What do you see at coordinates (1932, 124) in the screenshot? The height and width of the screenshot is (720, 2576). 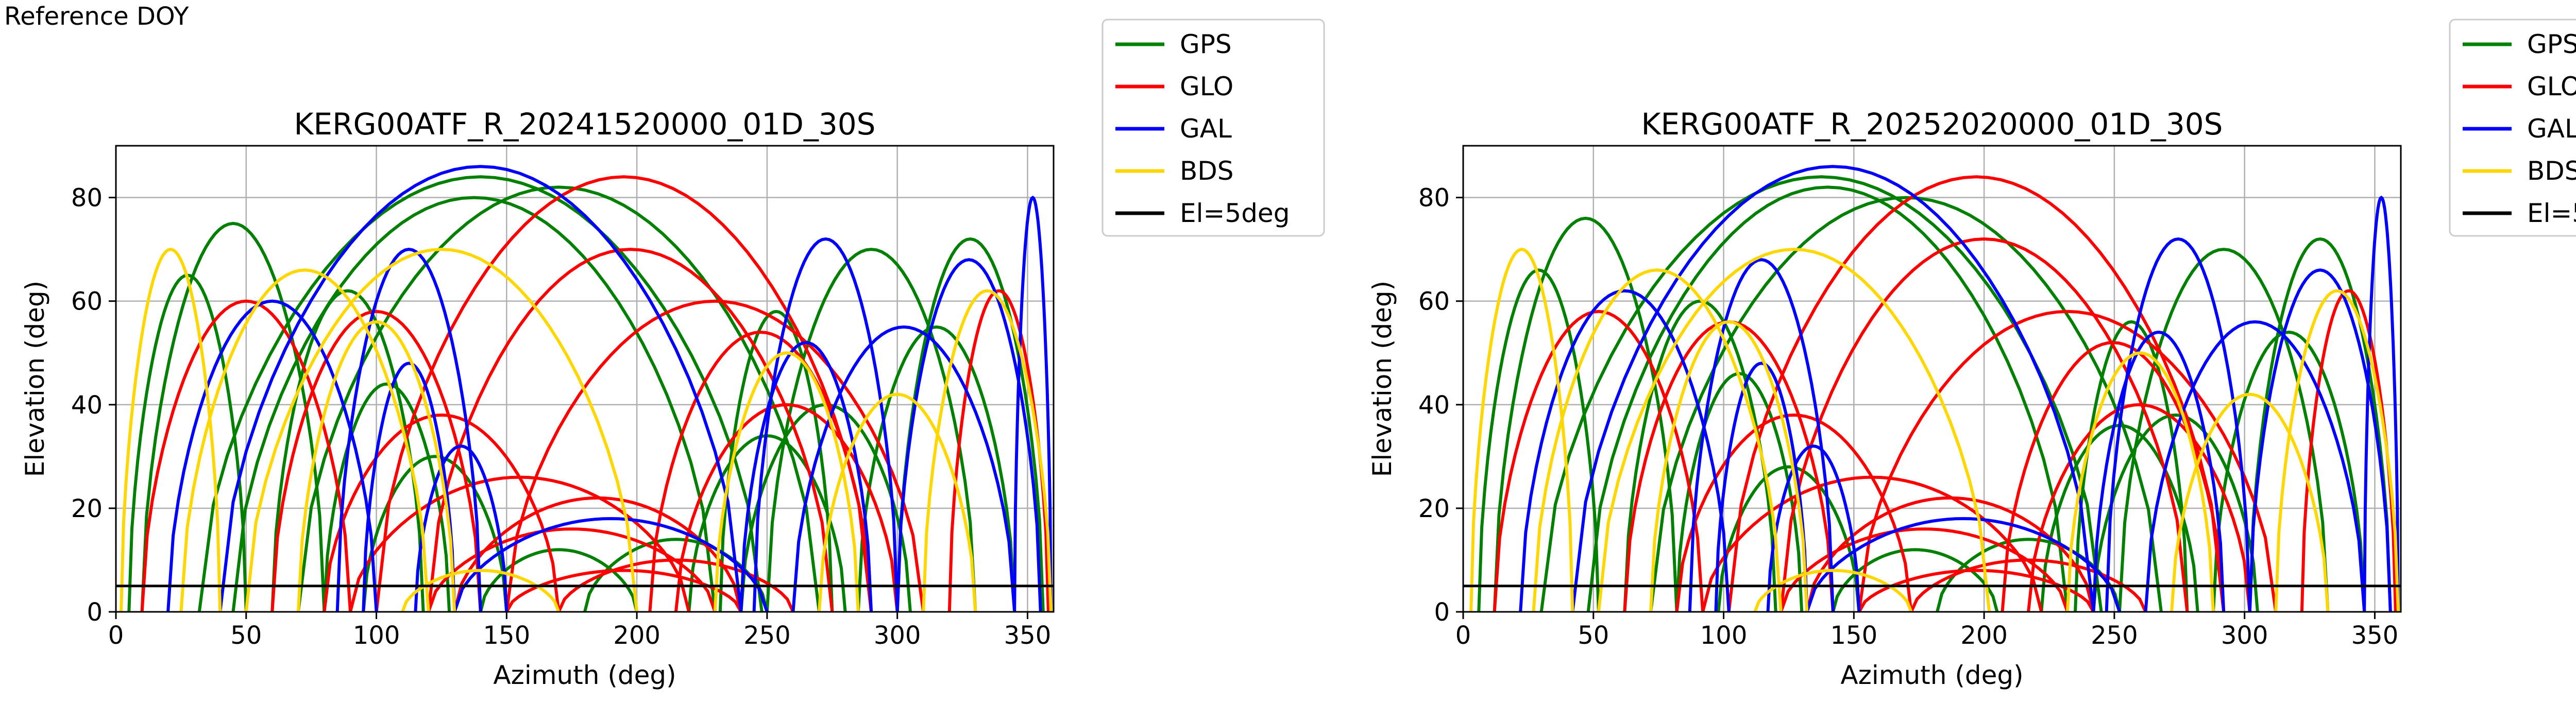 I see `chart-title: KERG00ATF_R_20252020000_01D_30S` at bounding box center [1932, 124].